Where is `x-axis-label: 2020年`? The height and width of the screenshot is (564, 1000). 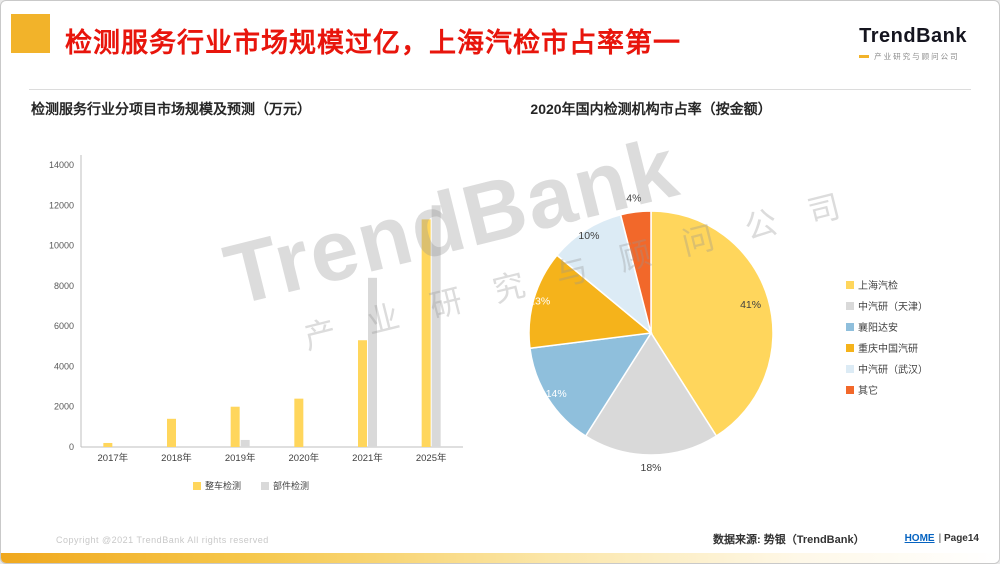
x-axis-label: 2020年 is located at coordinates (304, 458).